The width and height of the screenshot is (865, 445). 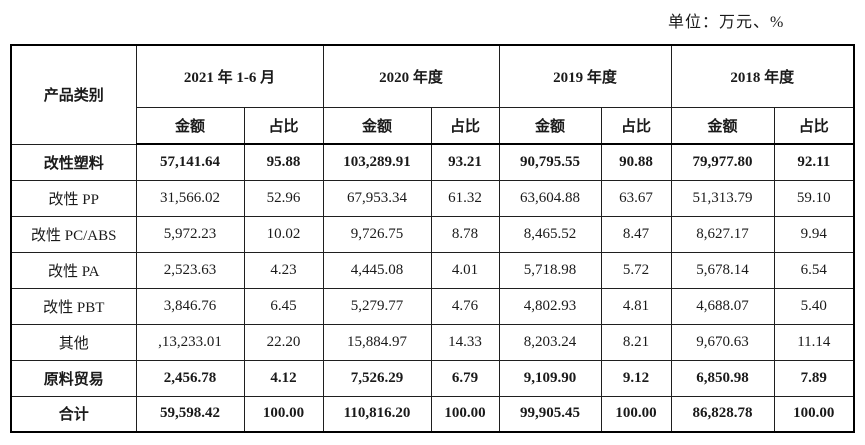 What do you see at coordinates (411, 76) in the screenshot?
I see `period-header-2020: 2020 年度` at bounding box center [411, 76].